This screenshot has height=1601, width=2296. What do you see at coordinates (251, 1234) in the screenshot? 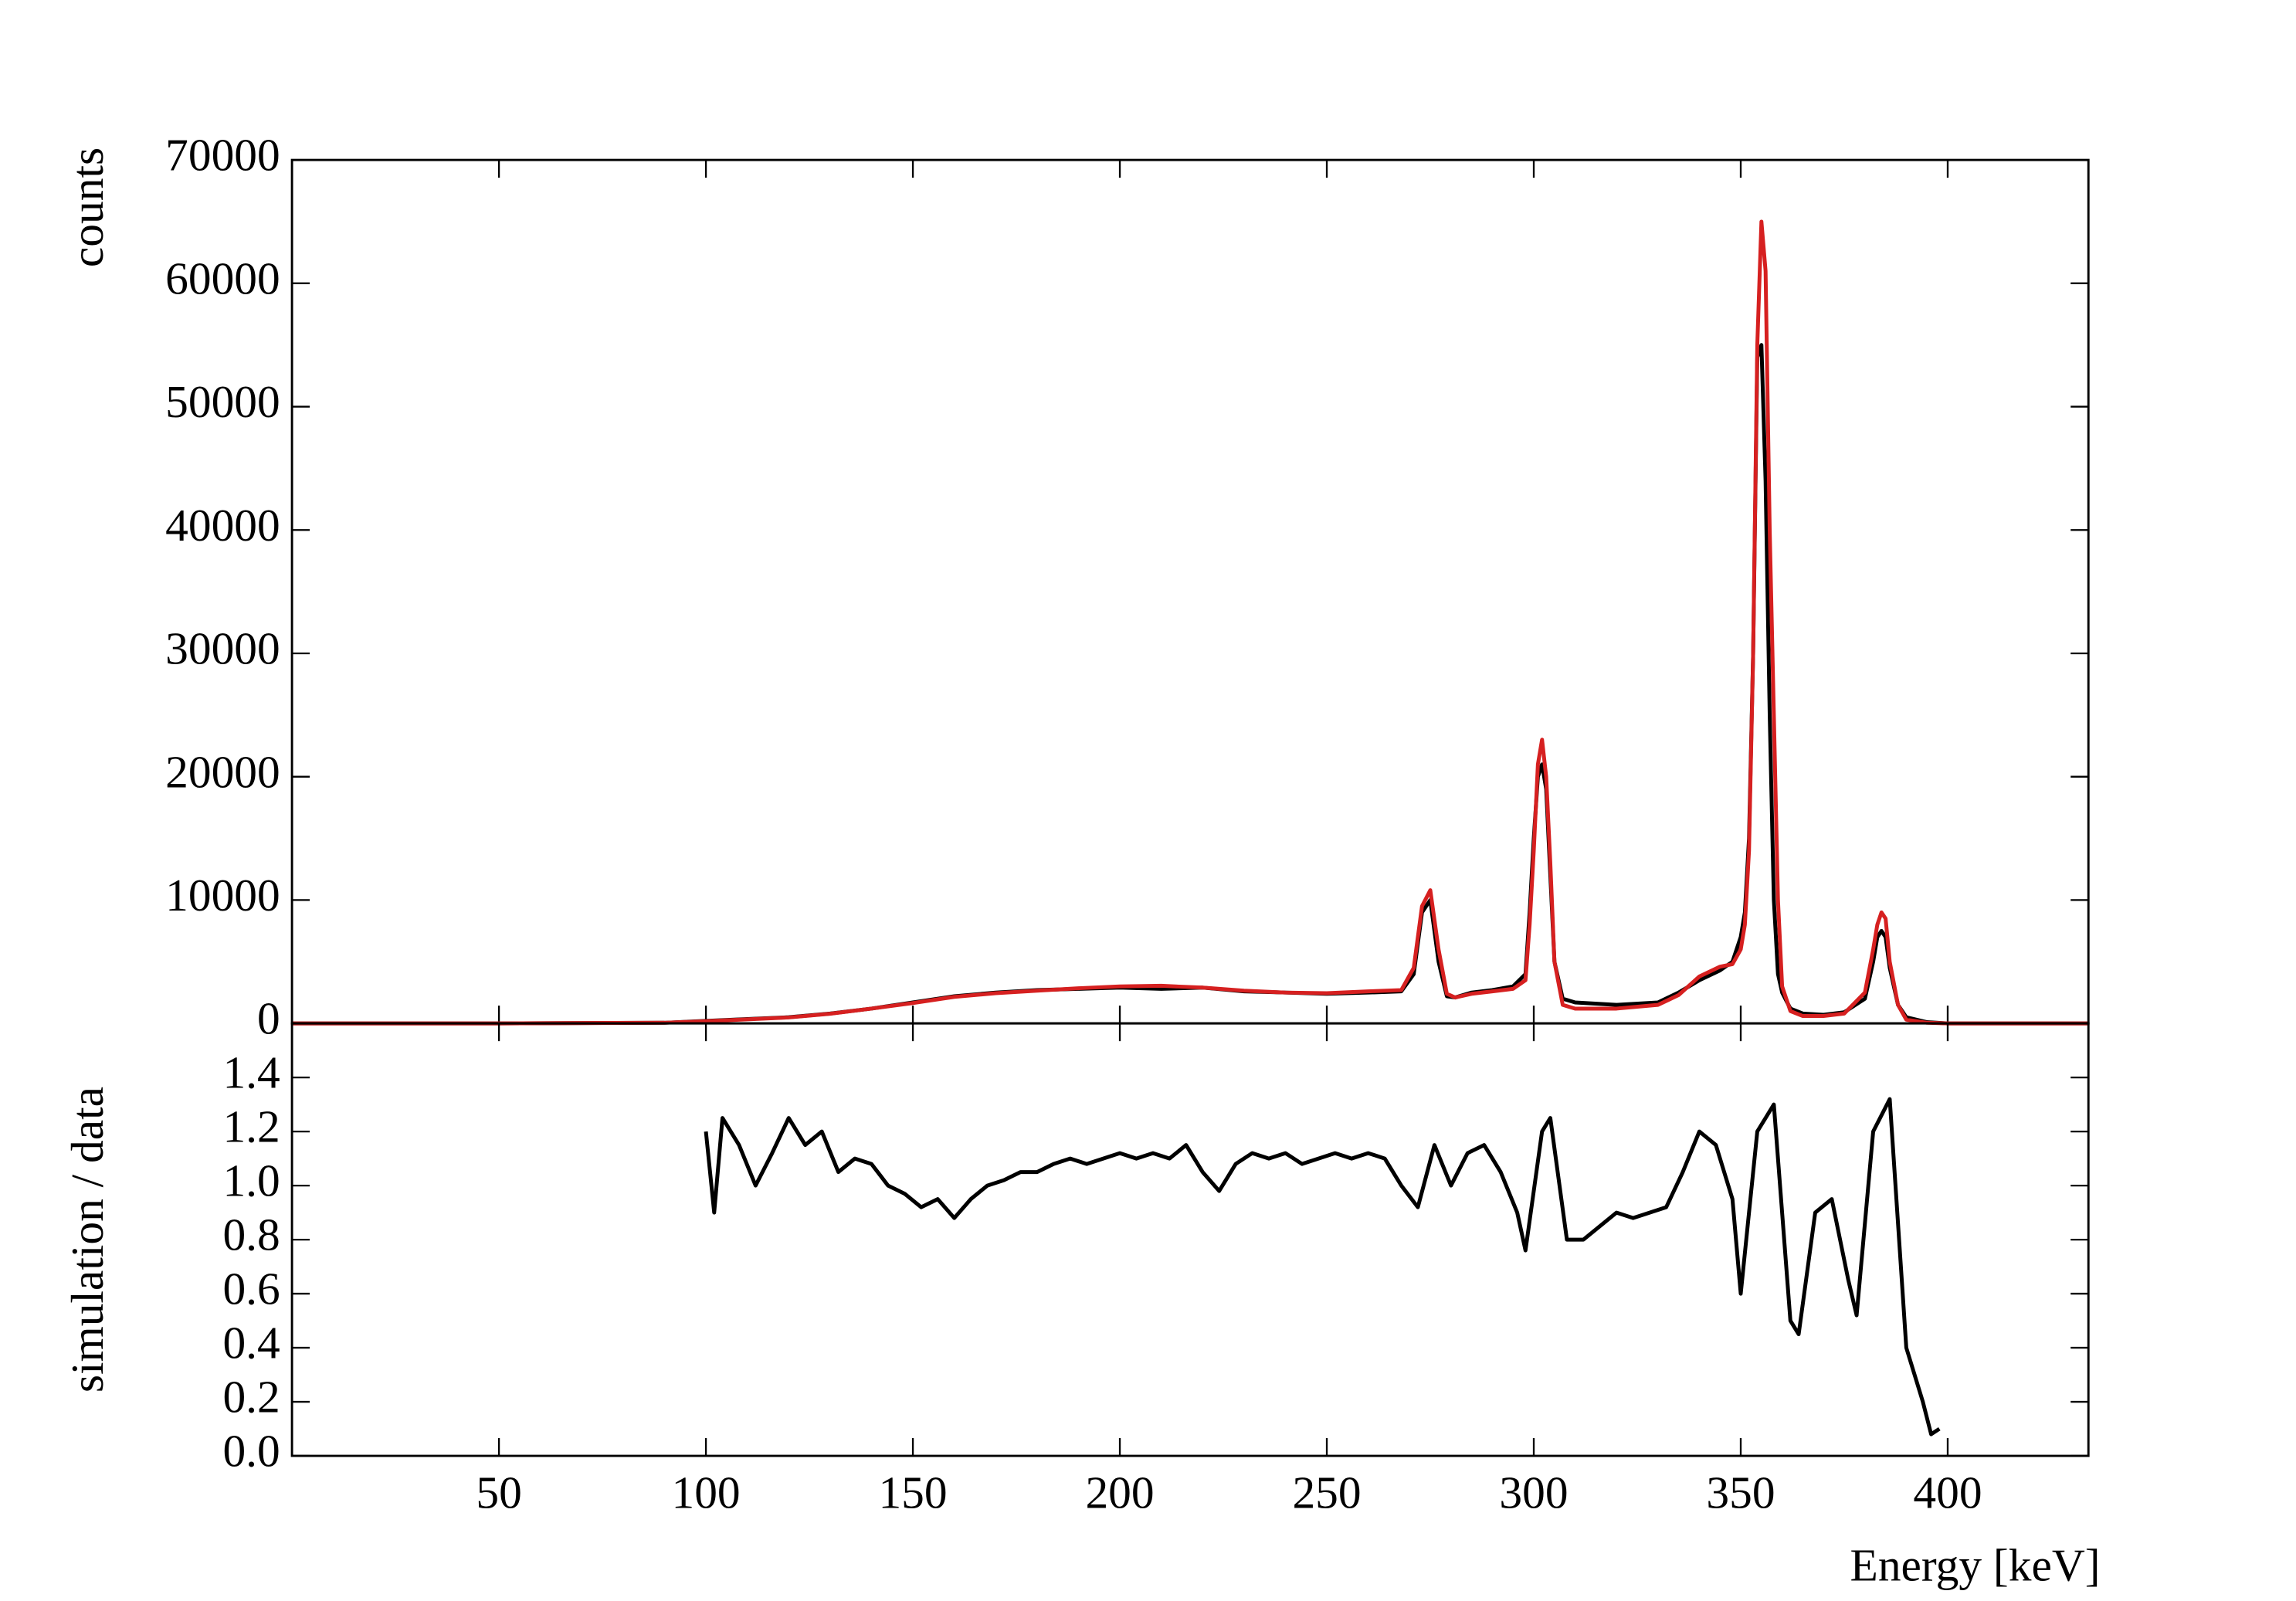
I see `y-tick-label: 0.8` at bounding box center [251, 1234].